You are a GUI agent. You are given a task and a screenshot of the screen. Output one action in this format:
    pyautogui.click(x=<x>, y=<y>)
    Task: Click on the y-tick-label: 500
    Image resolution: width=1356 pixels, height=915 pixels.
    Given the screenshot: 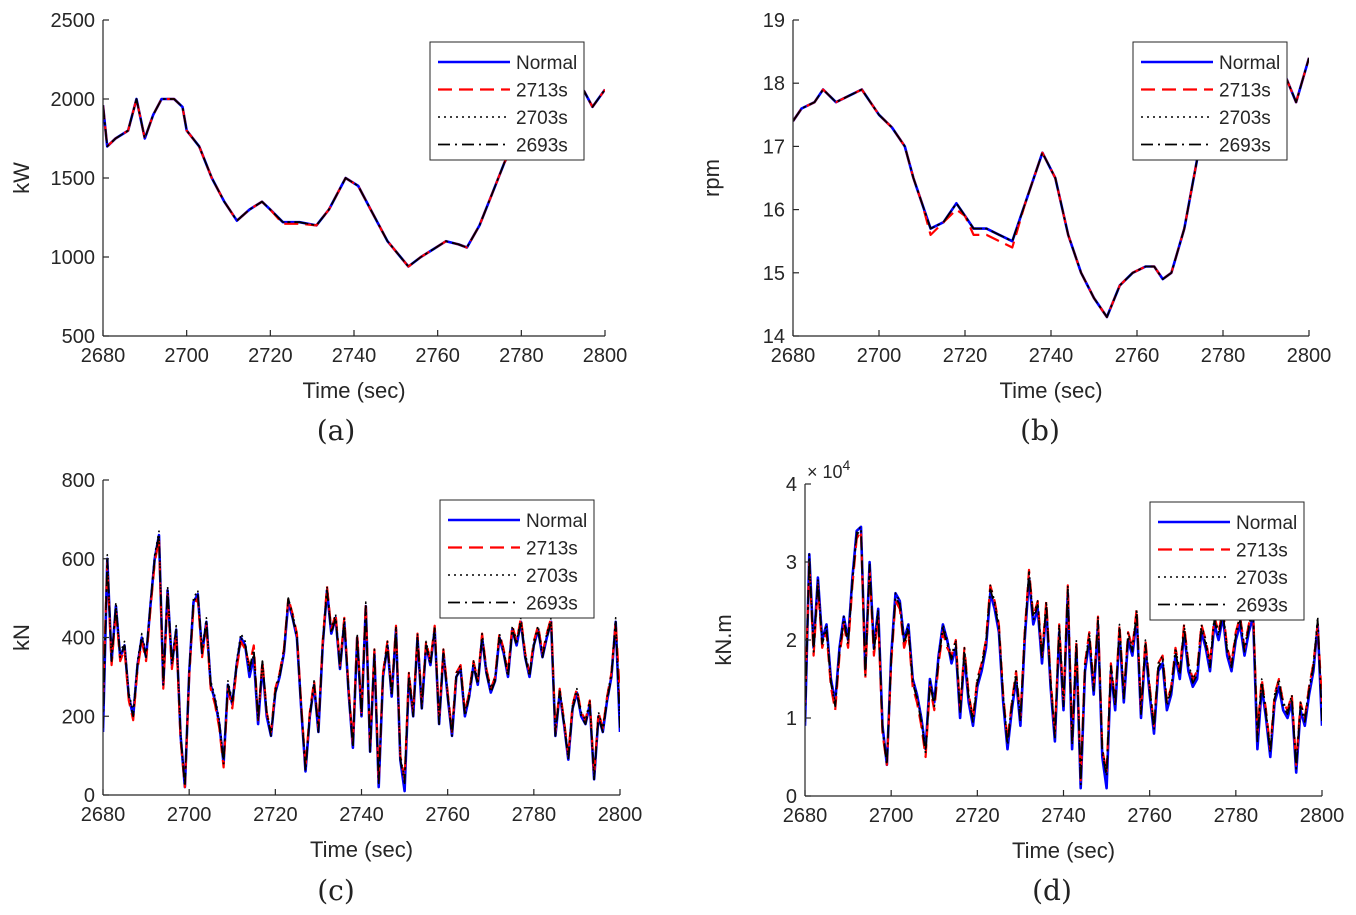 What is the action you would take?
    pyautogui.click(x=78, y=337)
    